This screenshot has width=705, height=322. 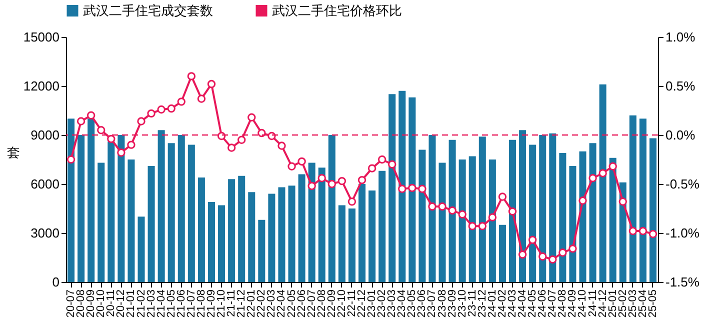 What do you see at coordinates (681, 135) in the screenshot?
I see `y2-tick-label: 0.0%` at bounding box center [681, 135].